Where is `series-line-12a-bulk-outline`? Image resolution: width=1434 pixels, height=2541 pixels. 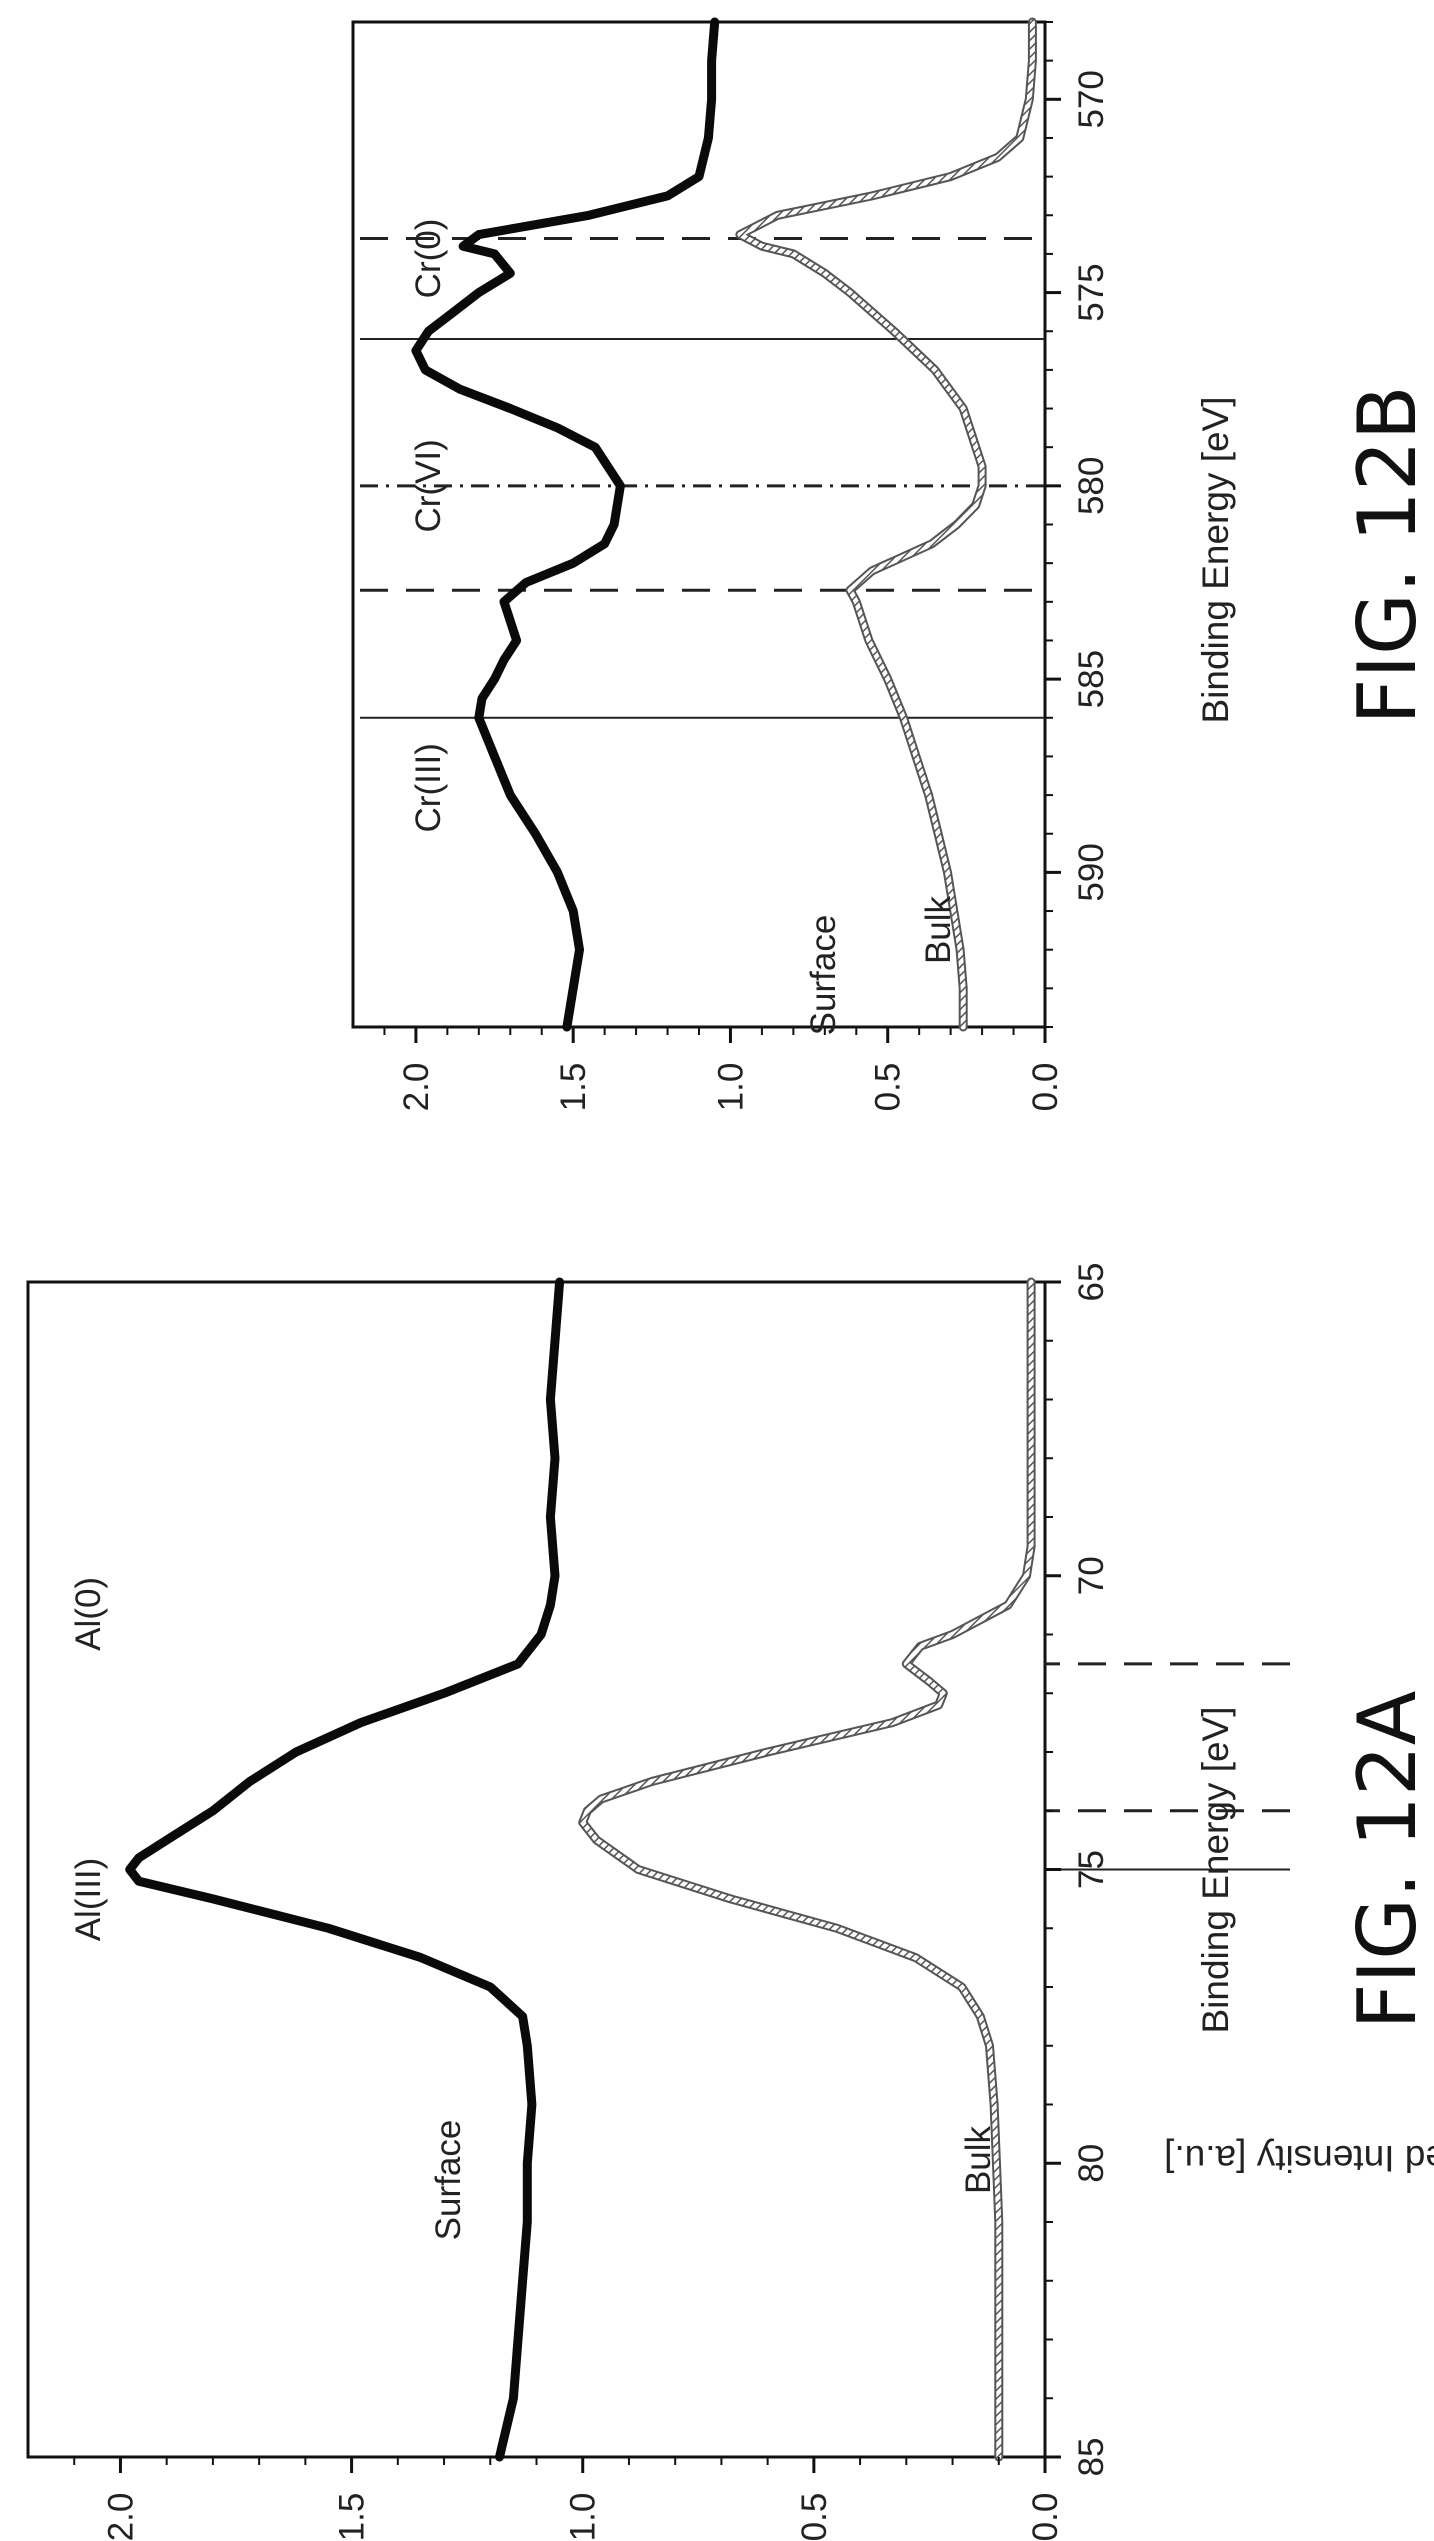 series-line-12a-bulk-outline is located at coordinates (807, 1869).